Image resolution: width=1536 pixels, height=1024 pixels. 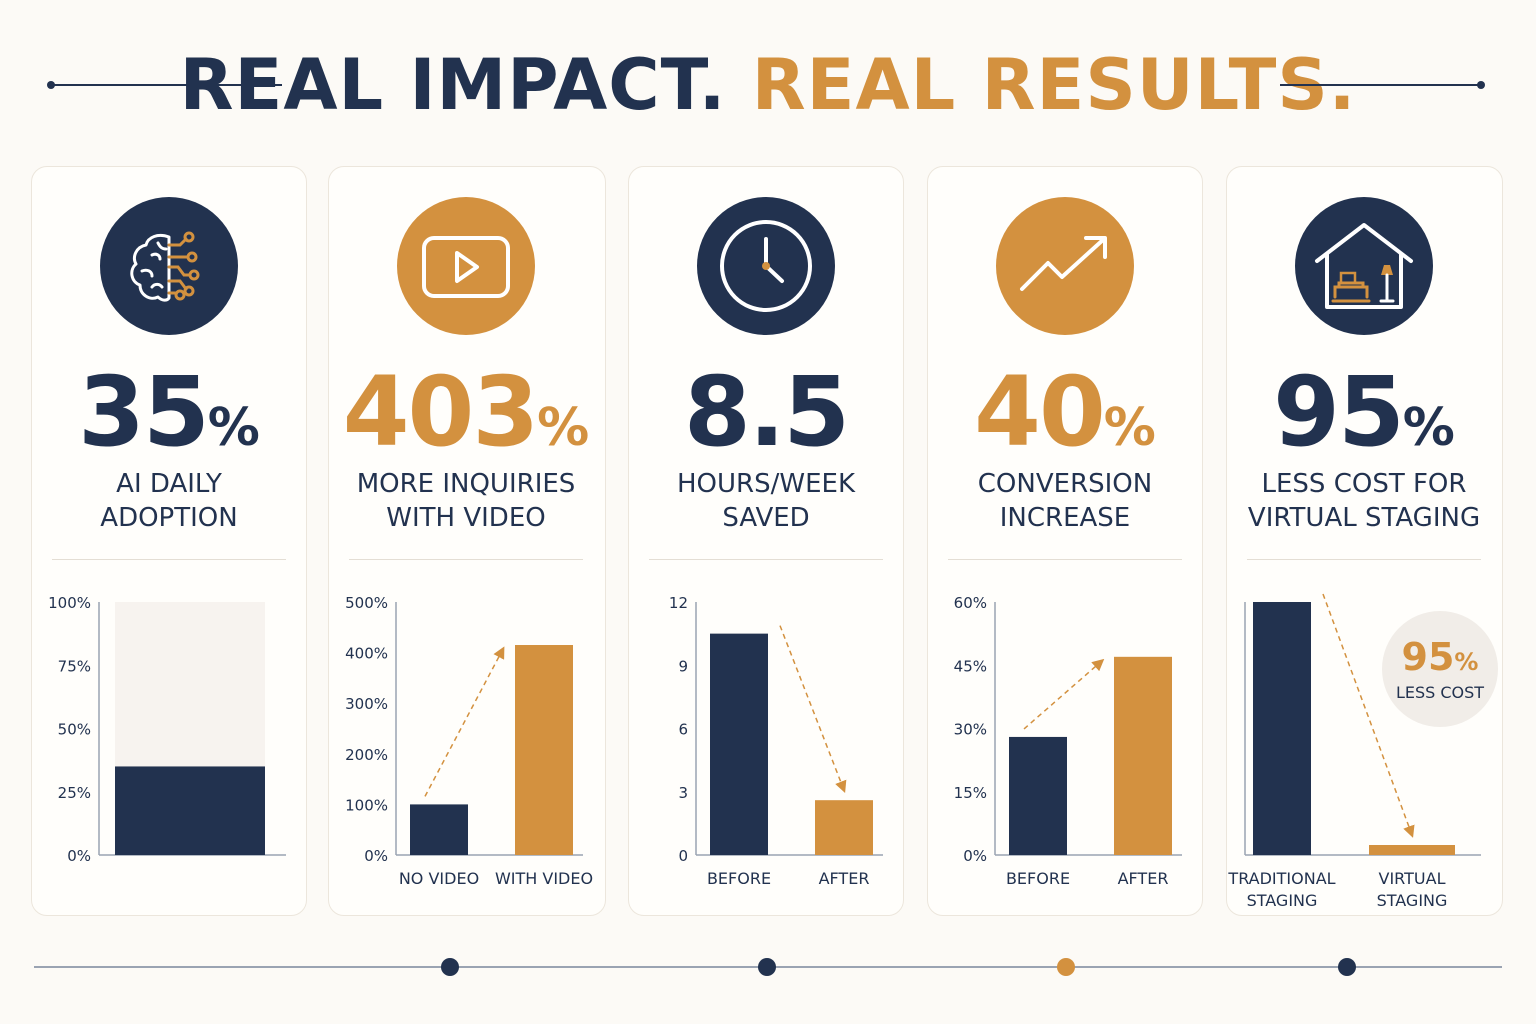 I want to click on stat-label: AI DAILY ADOPTION, so click(x=169, y=501).